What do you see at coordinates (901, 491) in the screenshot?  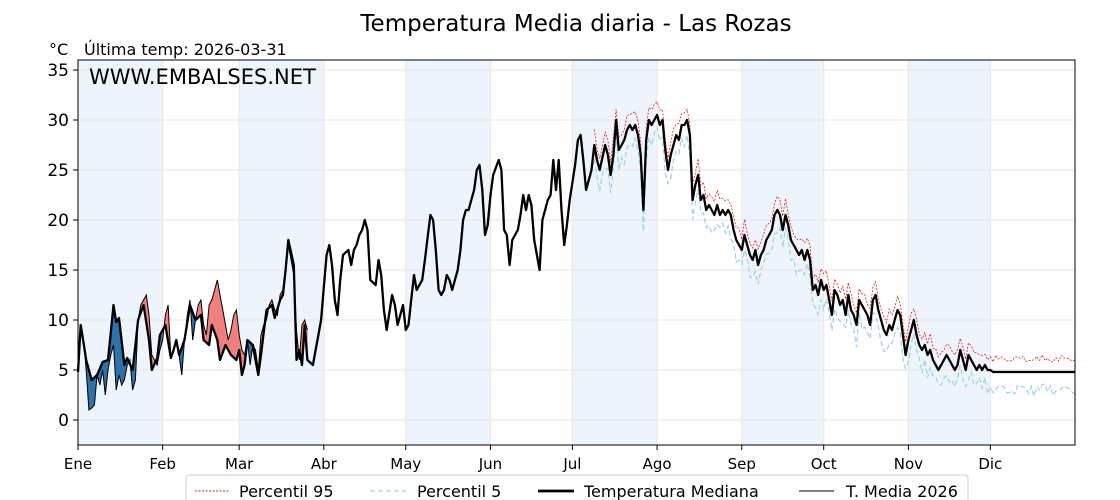 I see `legend-current-label: T. Media 2026` at bounding box center [901, 491].